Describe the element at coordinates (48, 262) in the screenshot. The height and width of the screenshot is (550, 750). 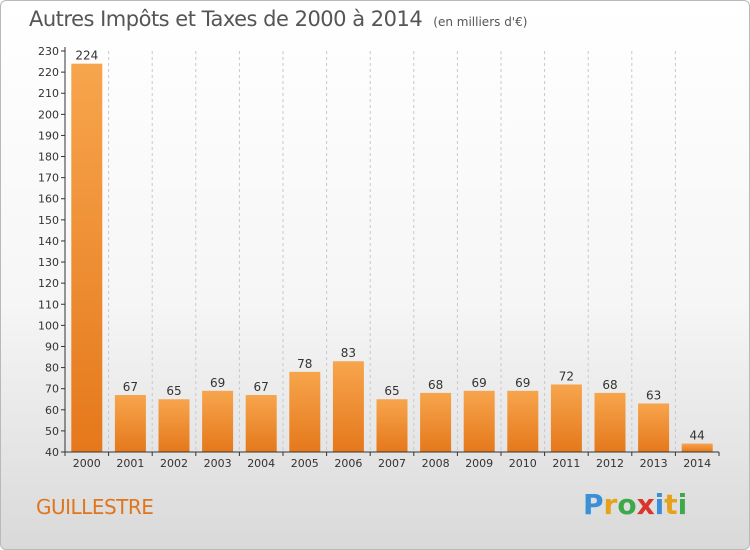
I see `y-tick-label: 130` at that location.